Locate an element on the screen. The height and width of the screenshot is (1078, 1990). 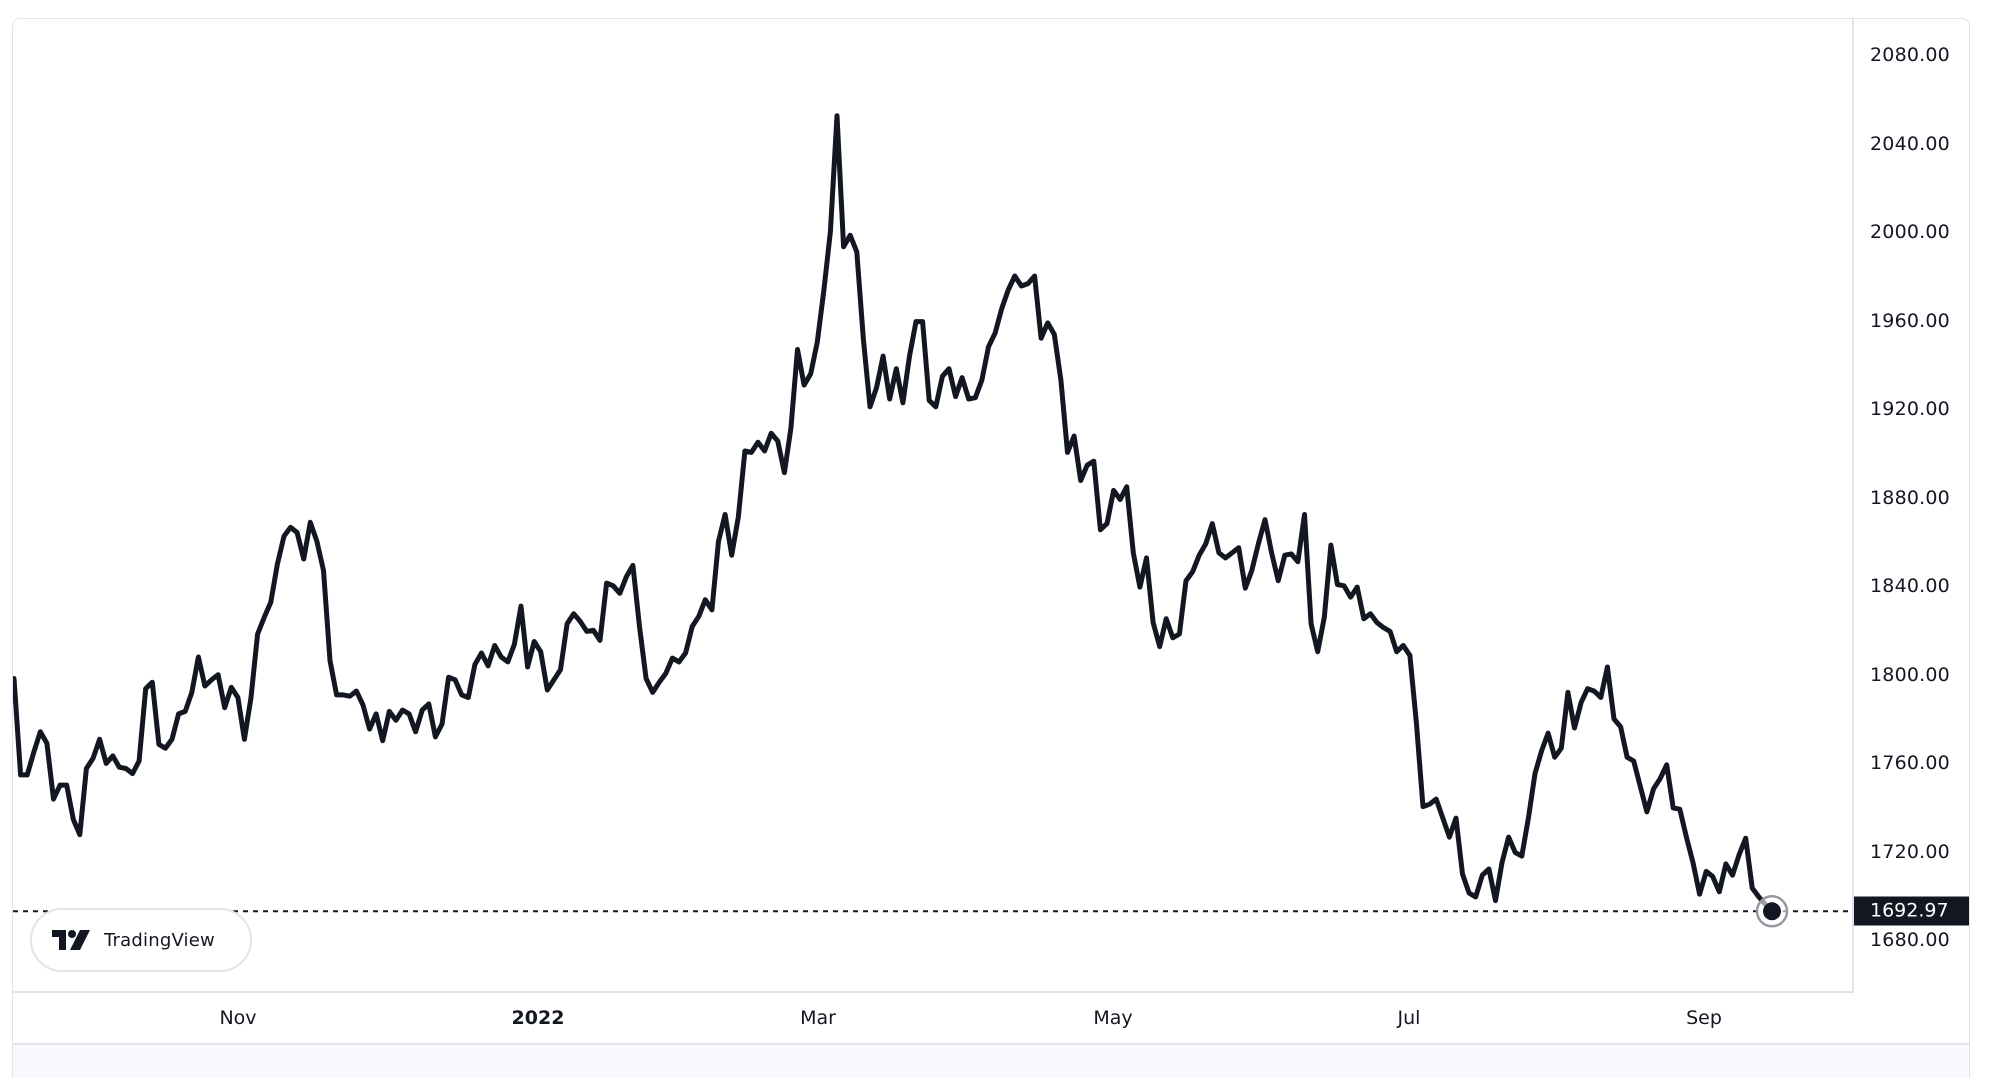
time-tick-label: Mar is located at coordinates (818, 1018).